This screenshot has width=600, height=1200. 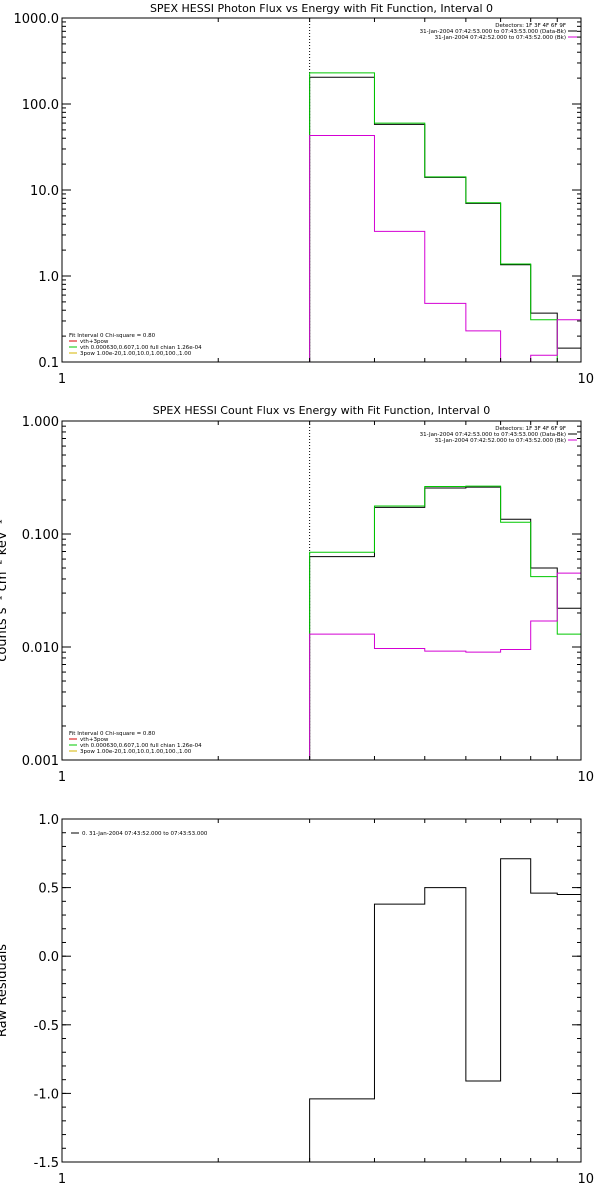 I want to click on y-tick-label: 1000.0, so click(x=37, y=19).